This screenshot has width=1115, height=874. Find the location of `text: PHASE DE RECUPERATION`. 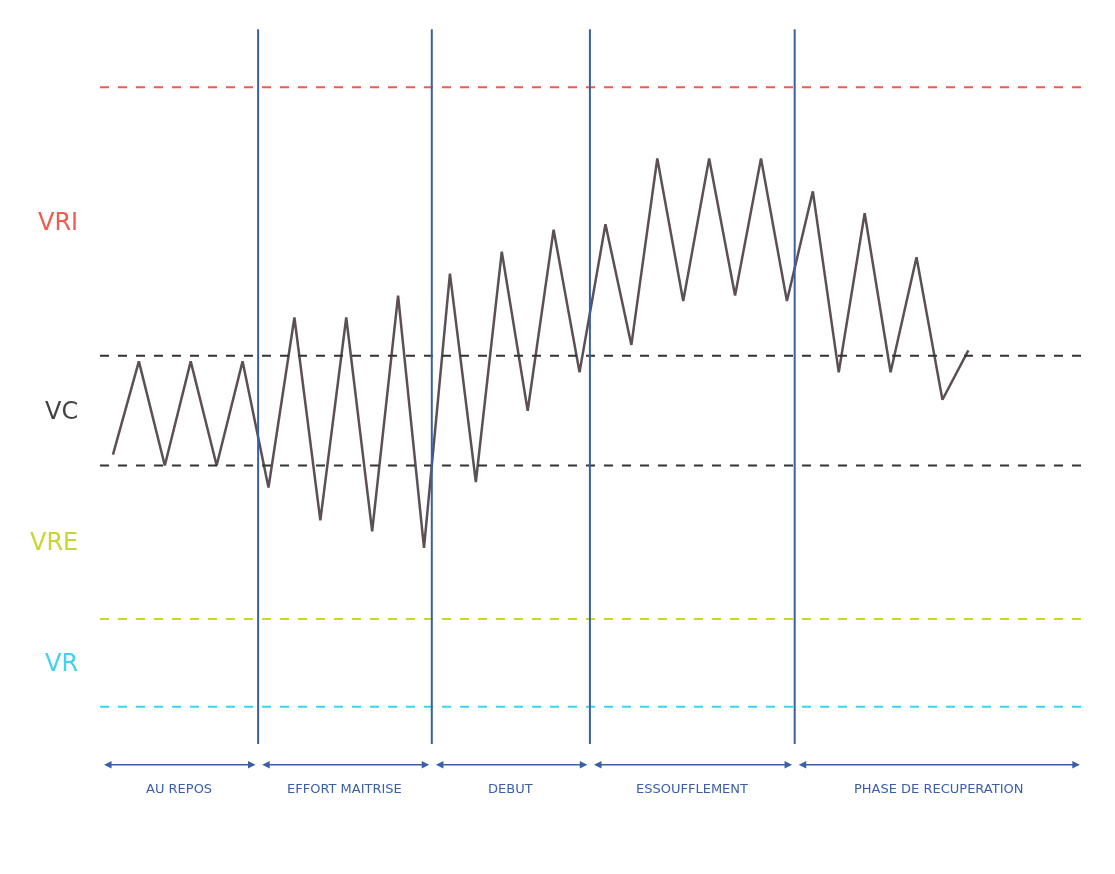

text: PHASE DE RECUPERATION is located at coordinates (939, 788).